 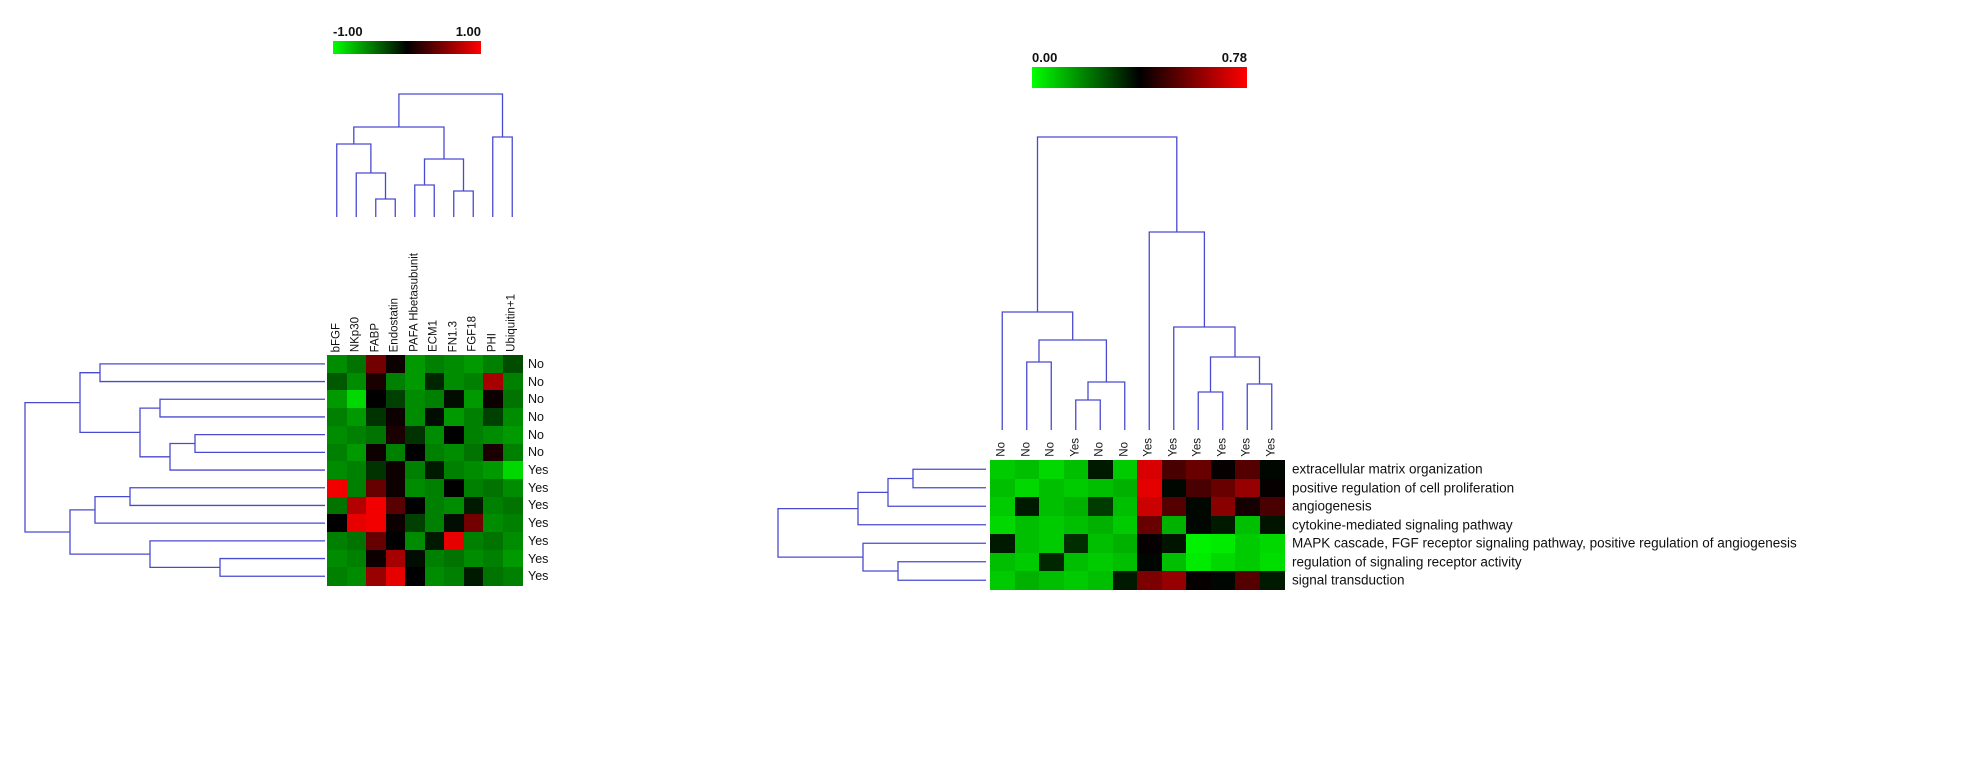 What do you see at coordinates (433, 336) in the screenshot?
I see `column-label: ECM1` at bounding box center [433, 336].